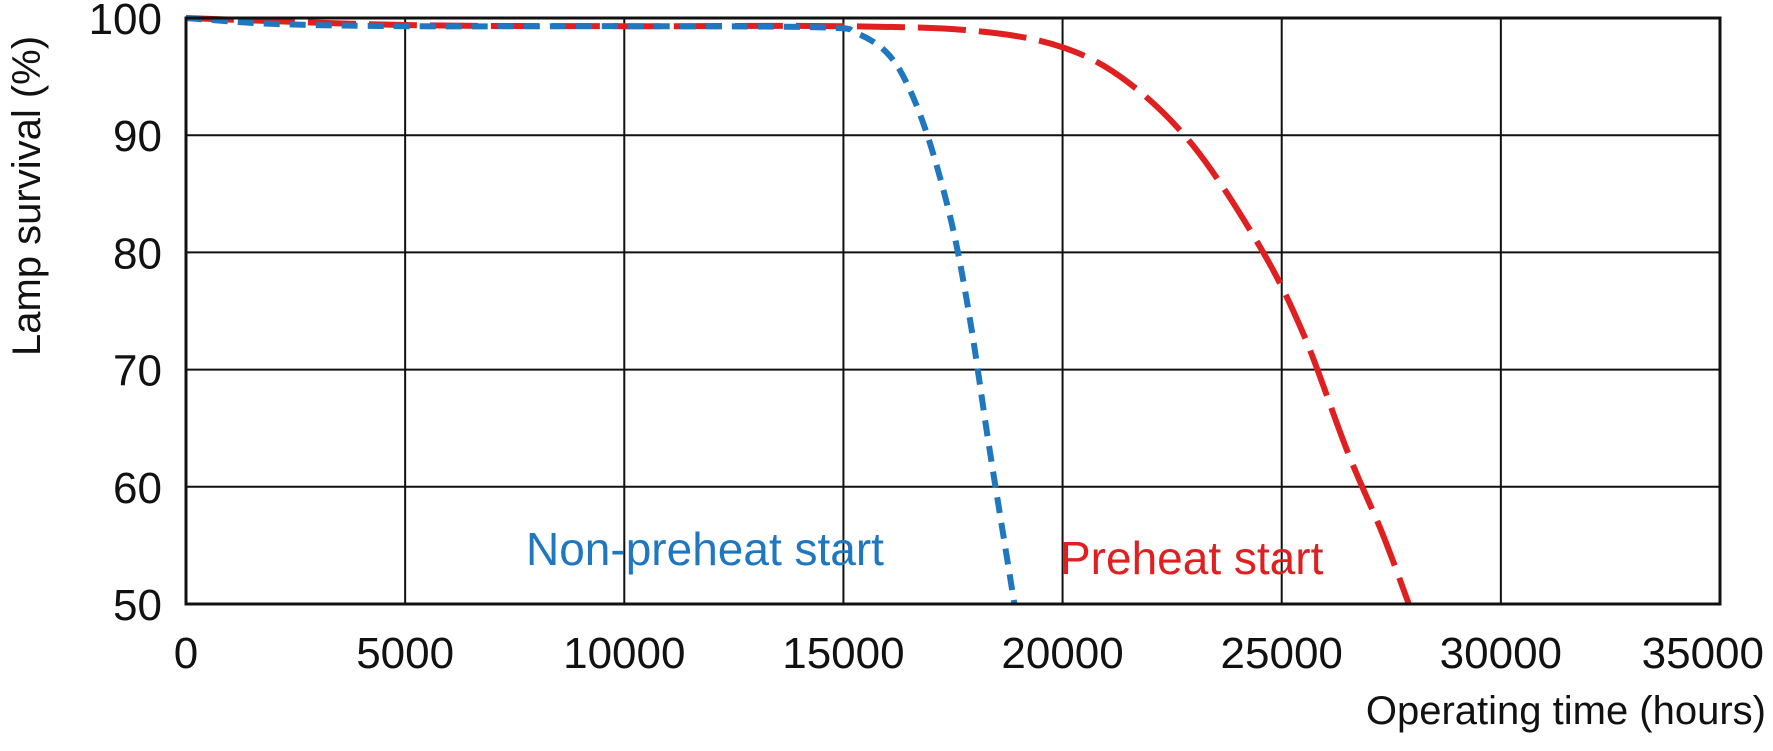 This screenshot has width=1773, height=751. I want to click on y-tick-label: 80, so click(137, 253).